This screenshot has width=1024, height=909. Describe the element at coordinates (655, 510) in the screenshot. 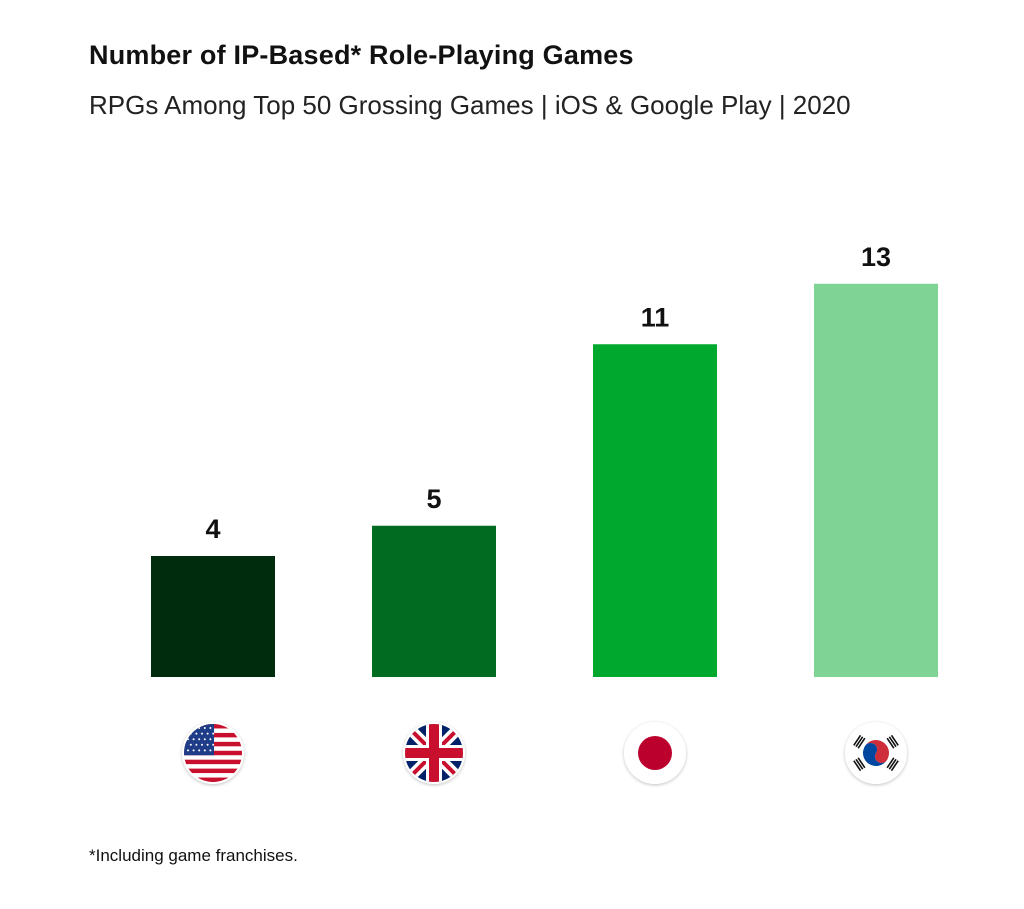

I see `bar-japan` at that location.